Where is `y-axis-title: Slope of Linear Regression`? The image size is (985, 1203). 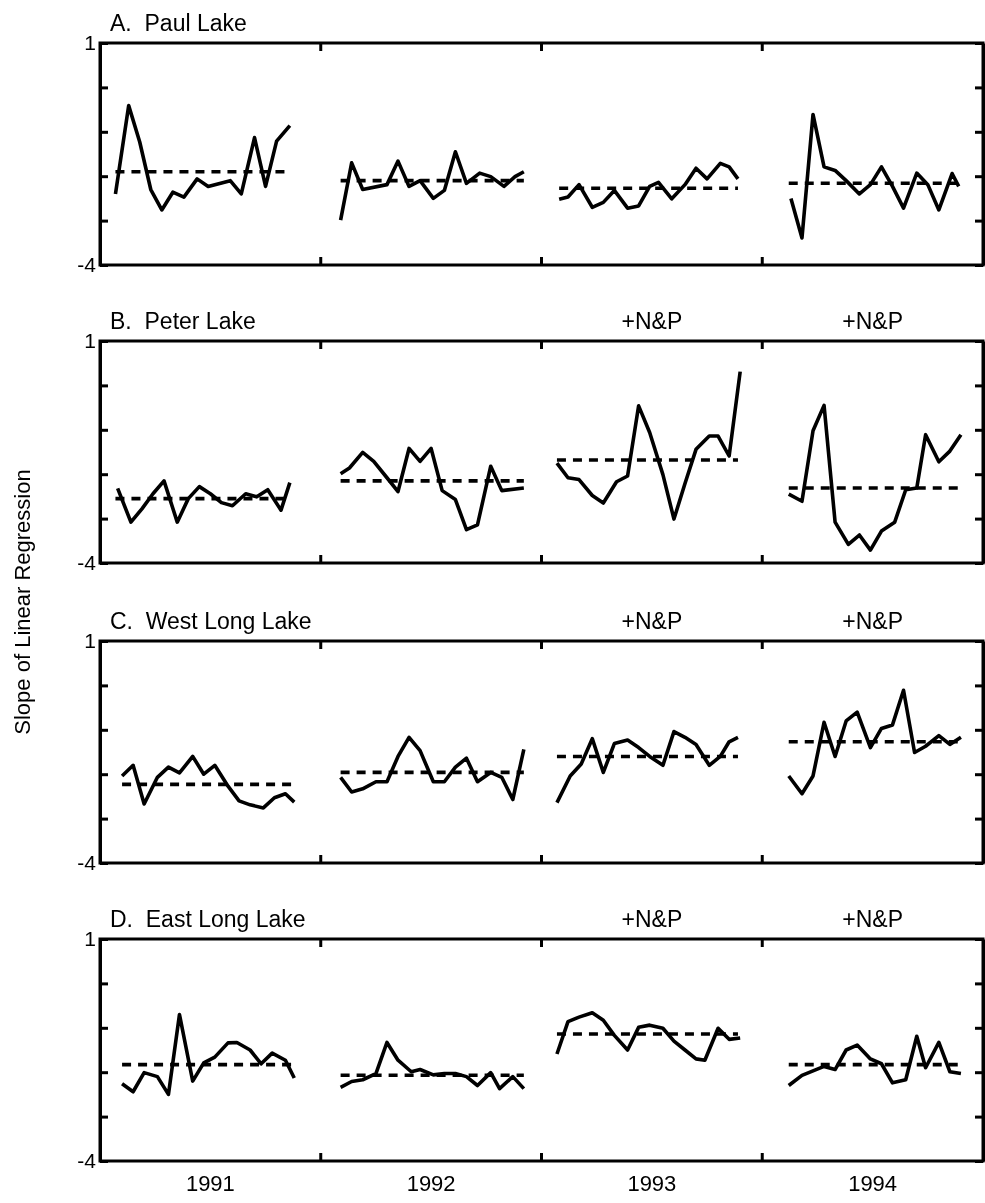
y-axis-title: Slope of Linear Regression is located at coordinates (22, 602).